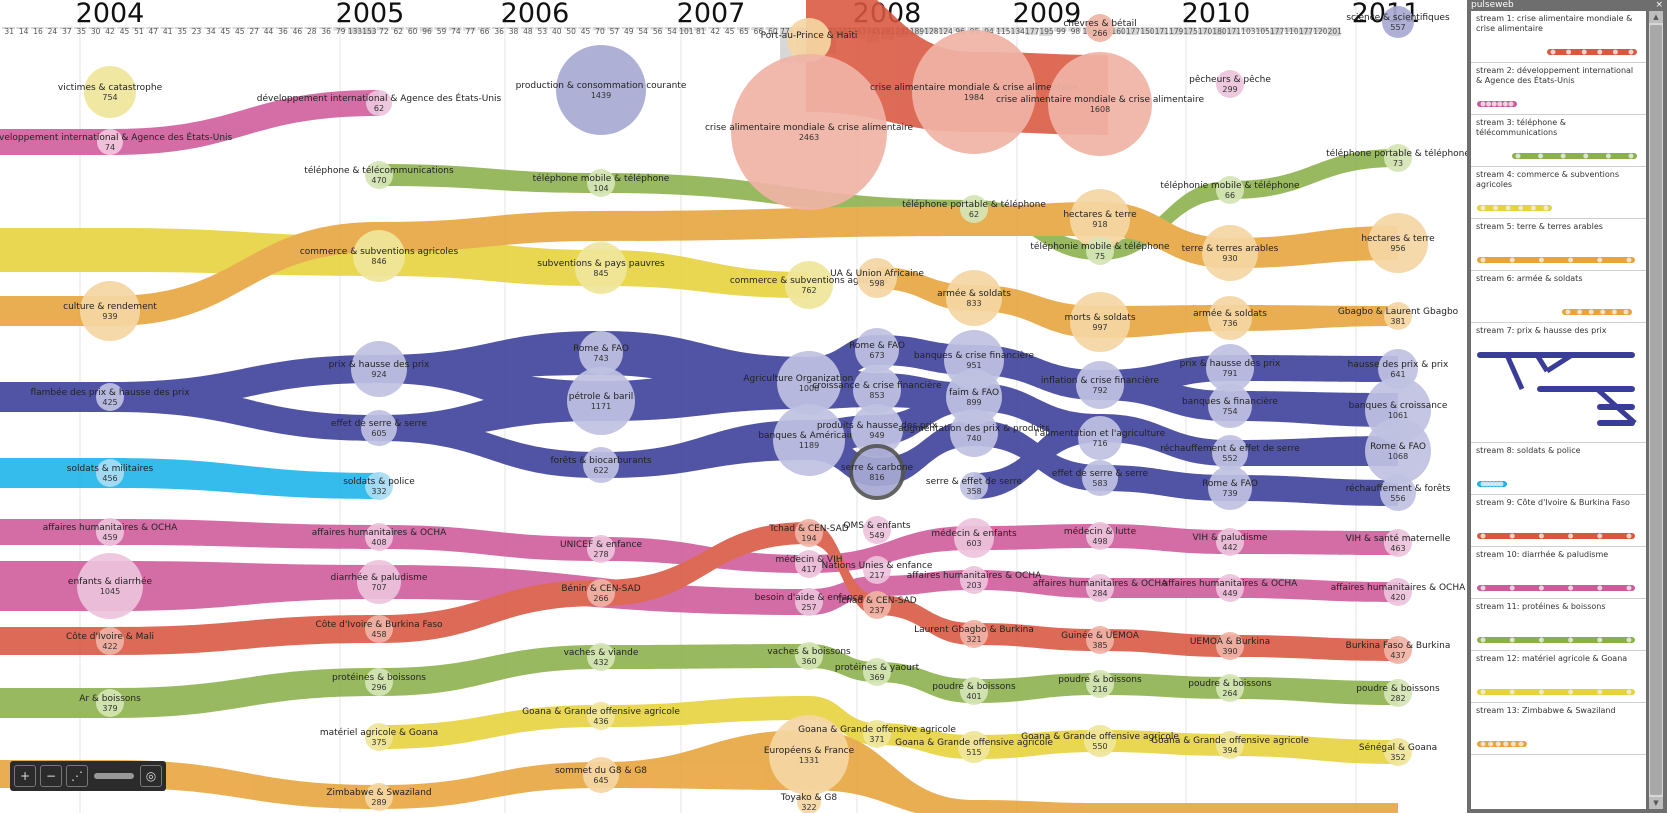 The height and width of the screenshot is (813, 1667). I want to click on stream-list-item: stream 5: terre & terres arables, so click(1558, 245).